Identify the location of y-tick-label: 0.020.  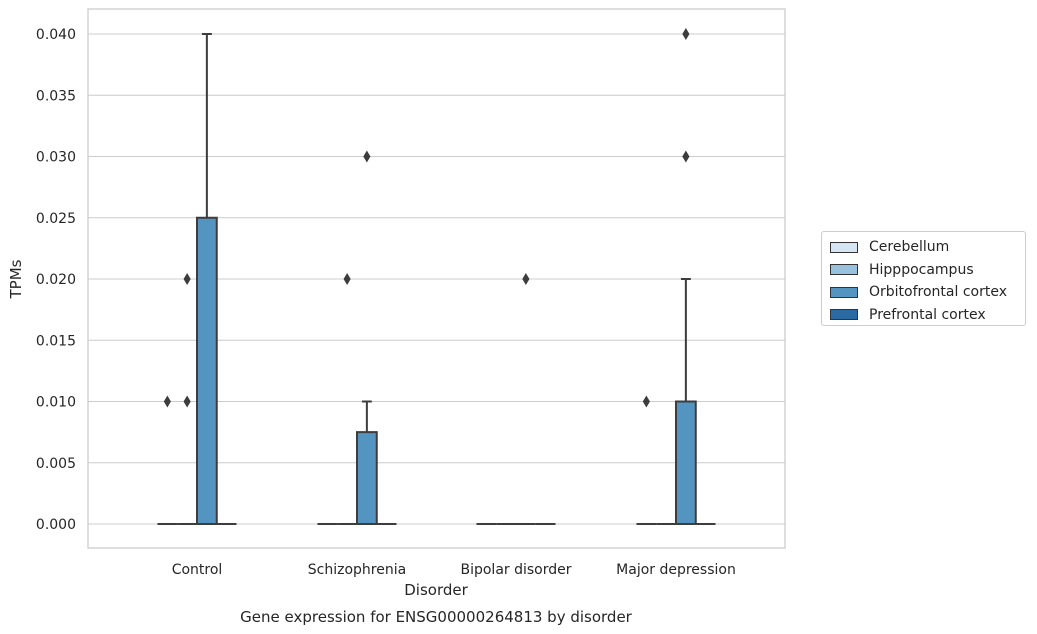
(56, 280).